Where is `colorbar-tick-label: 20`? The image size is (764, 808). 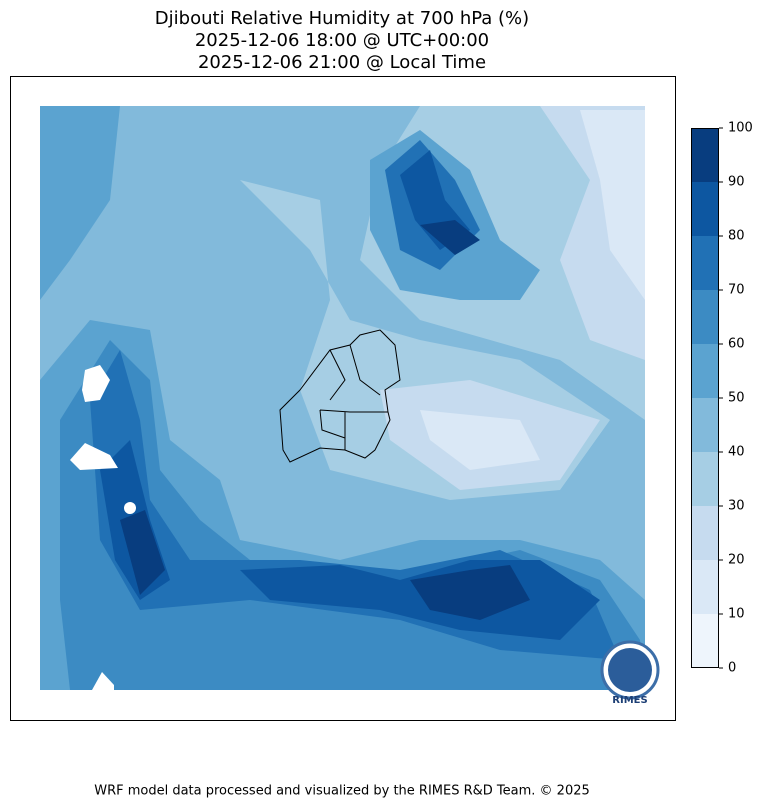 colorbar-tick-label: 20 is located at coordinates (736, 560).